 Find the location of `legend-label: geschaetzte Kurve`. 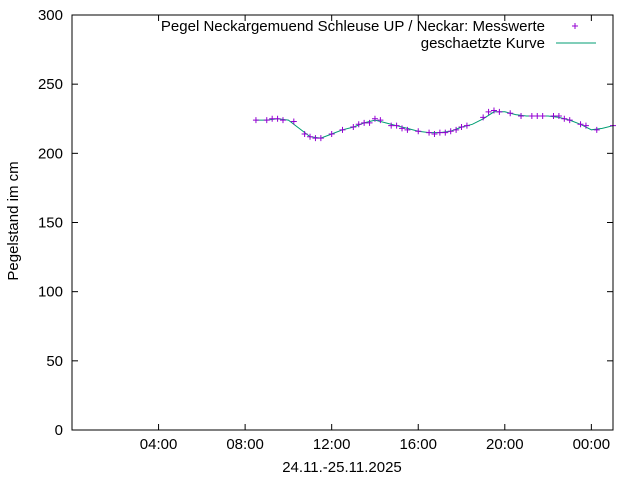

legend-label: geschaetzte Kurve is located at coordinates (483, 43).